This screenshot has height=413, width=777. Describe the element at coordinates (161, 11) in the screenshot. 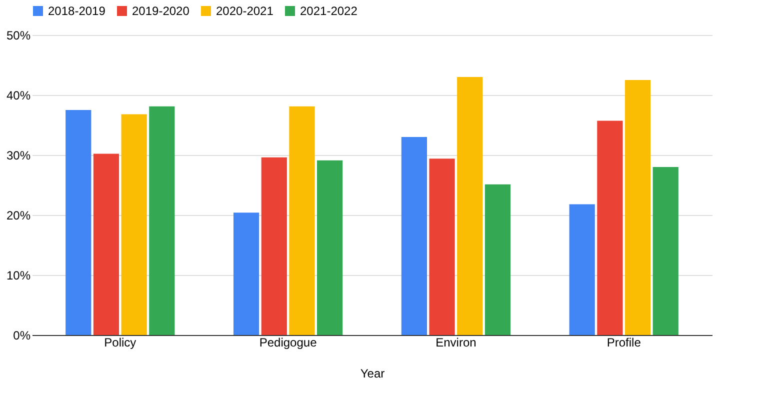

I see `legend-label: 2019-2020` at that location.